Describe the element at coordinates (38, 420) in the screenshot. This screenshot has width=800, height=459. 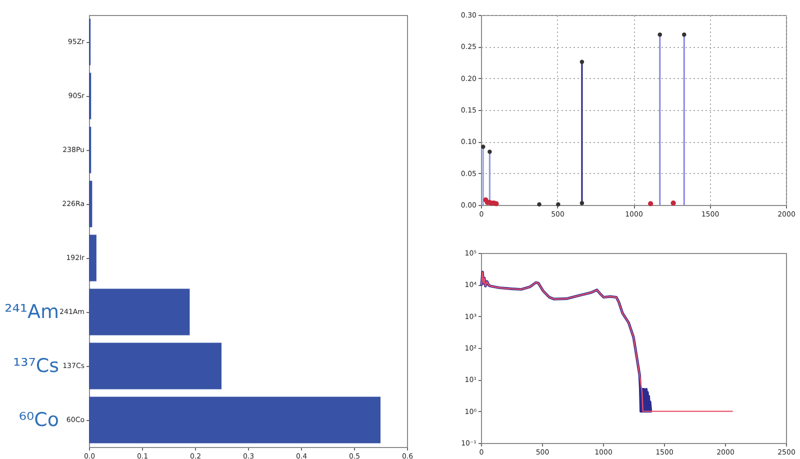
I see `text: ⁶⁰Co` at that location.